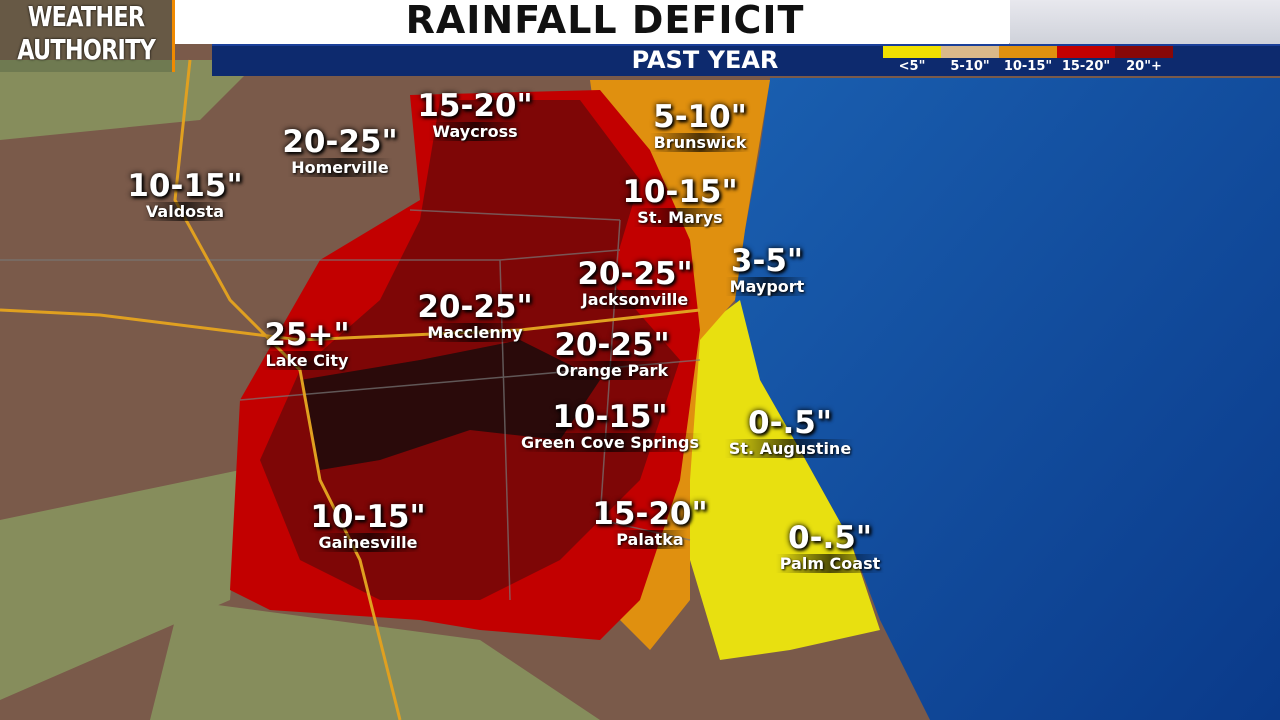  I want to click on location-label: 0-.5" Palm Coast, so click(830, 546).